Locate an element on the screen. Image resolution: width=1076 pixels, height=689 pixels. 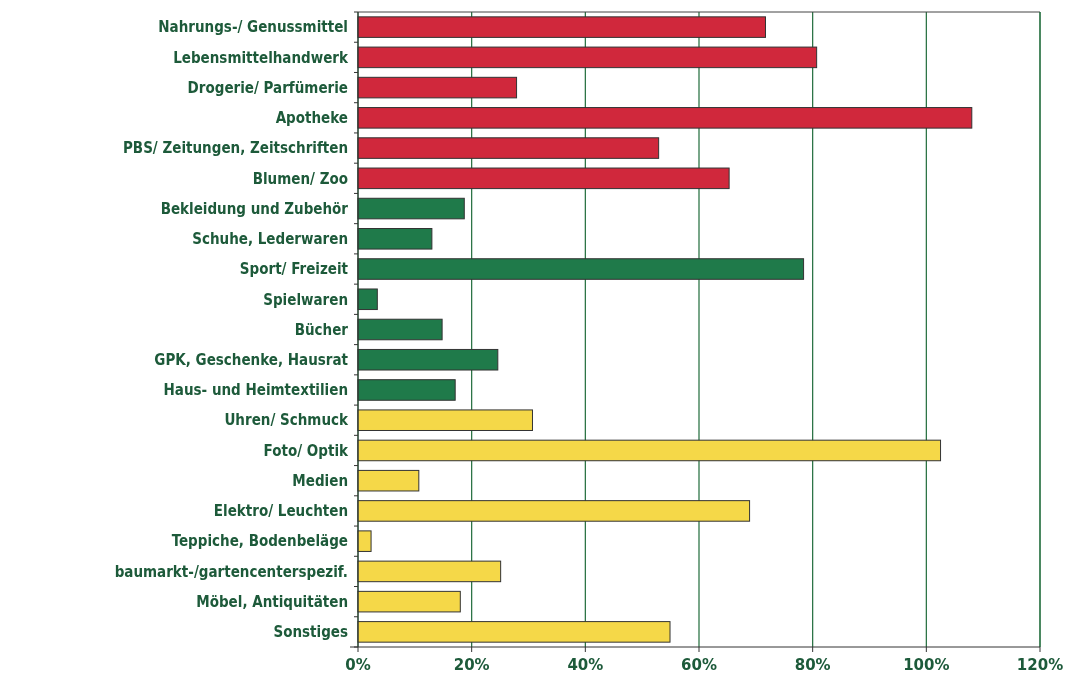
y-tick-label: Lebensmittelhandwerk is located at coordinates (261, 57).